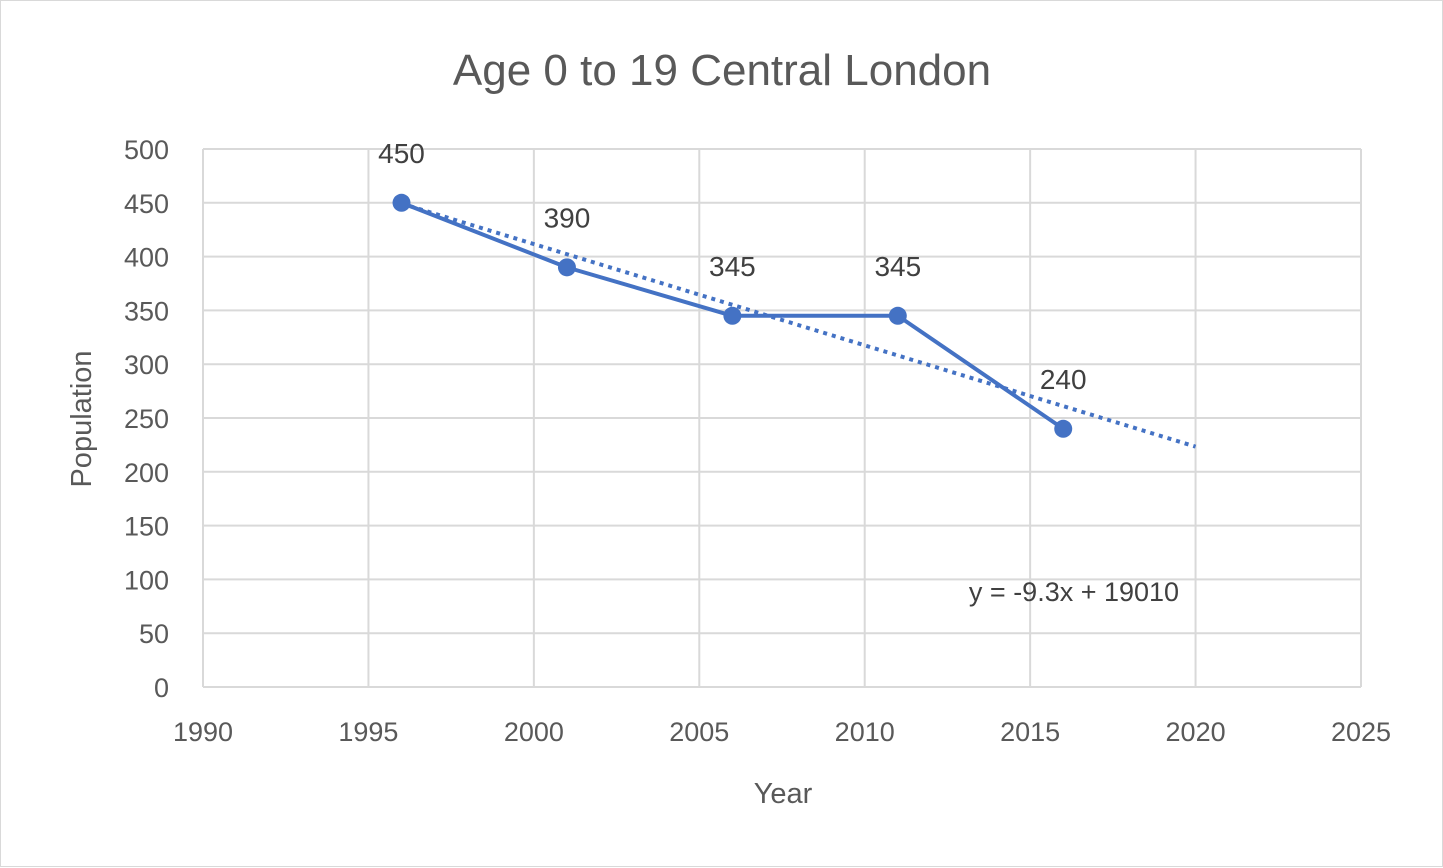 The width and height of the screenshot is (1443, 868). Describe the element at coordinates (146, 365) in the screenshot. I see `y-tick-label: 300` at that location.